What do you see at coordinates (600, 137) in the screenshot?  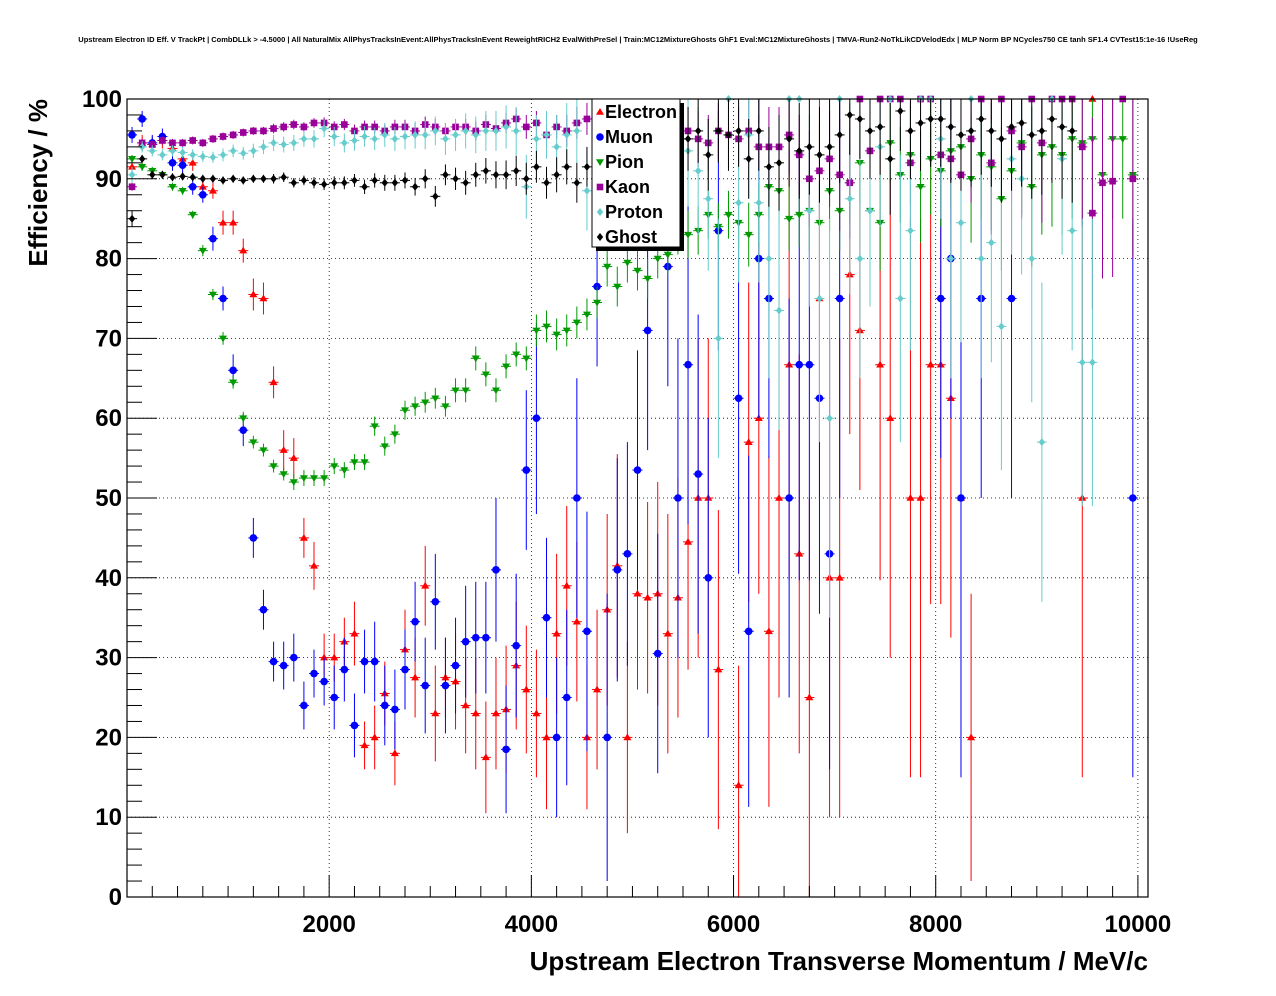 I see `legend-marker-muon` at bounding box center [600, 137].